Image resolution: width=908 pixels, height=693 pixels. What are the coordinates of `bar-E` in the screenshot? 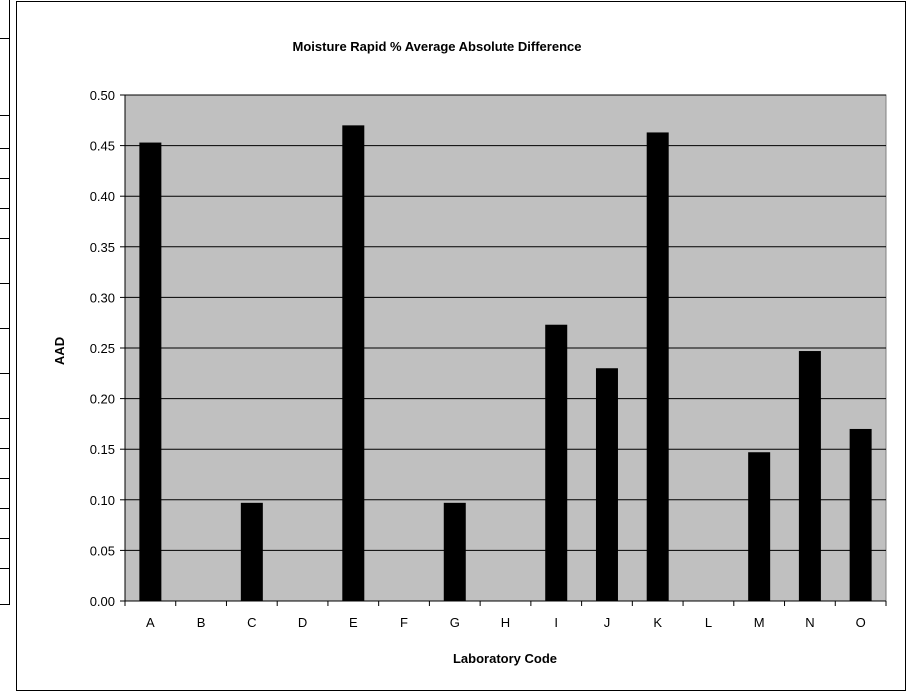 It's located at (353, 363).